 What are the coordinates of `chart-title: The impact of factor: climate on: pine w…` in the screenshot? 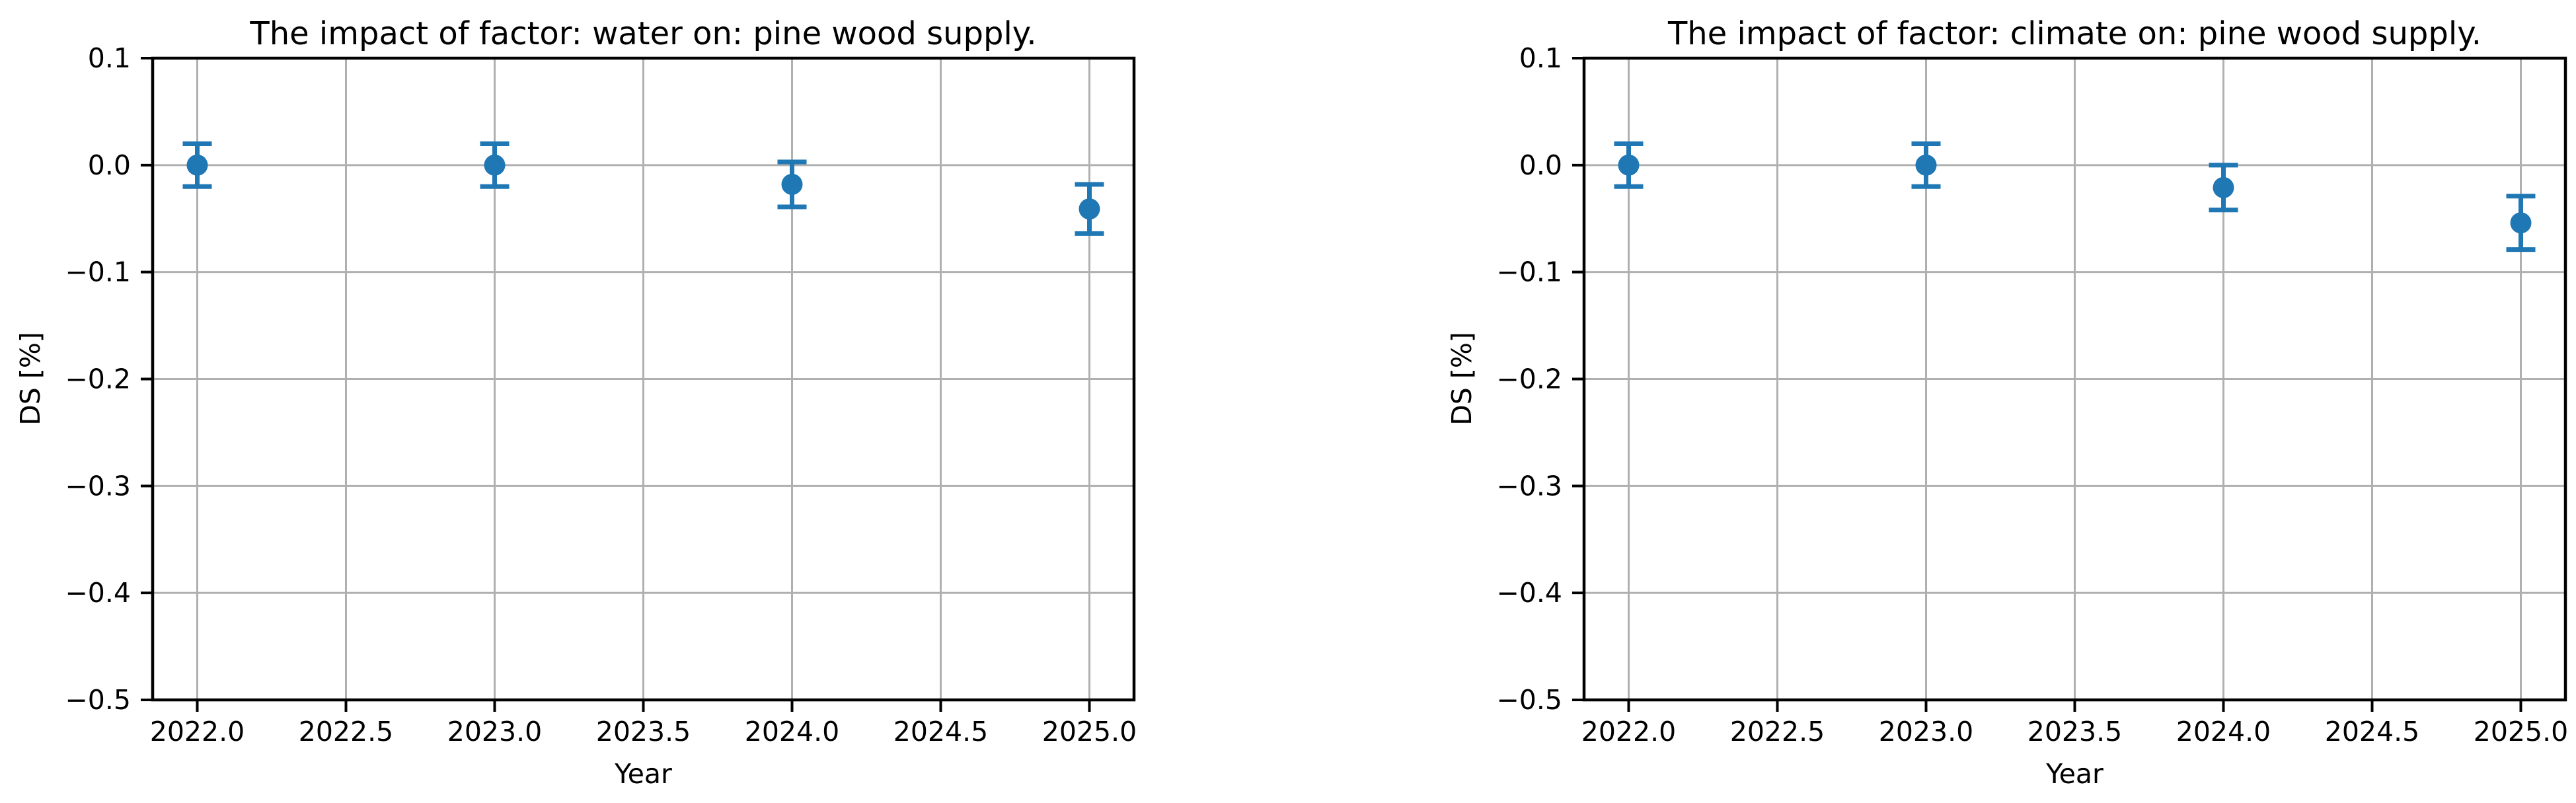 It's located at (2074, 33).